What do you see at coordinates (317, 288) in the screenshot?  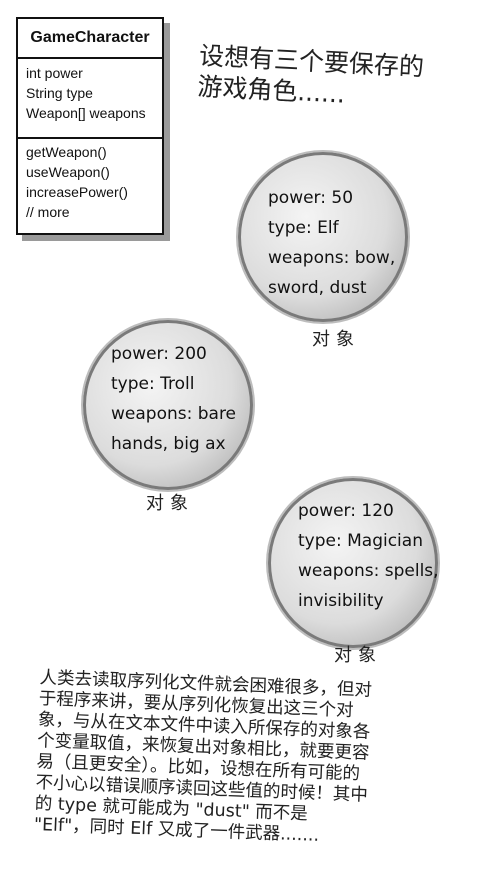 I see `object-field: sword, dust` at bounding box center [317, 288].